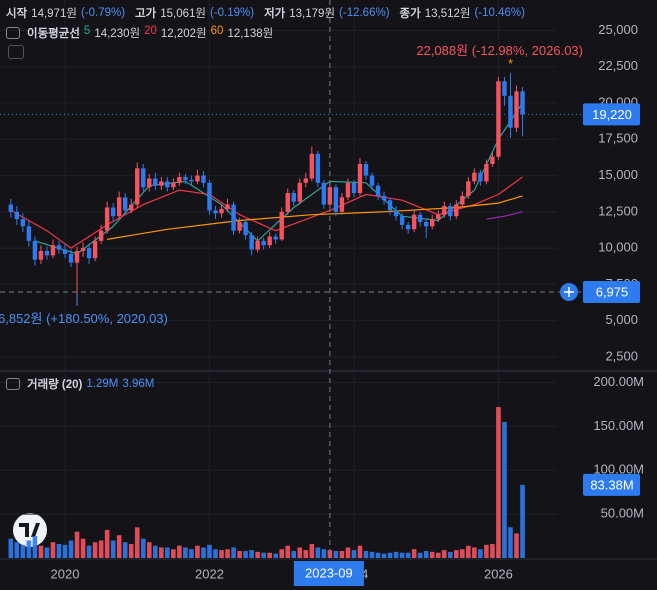  I want to click on x-tick-label: 2022, so click(209, 573).